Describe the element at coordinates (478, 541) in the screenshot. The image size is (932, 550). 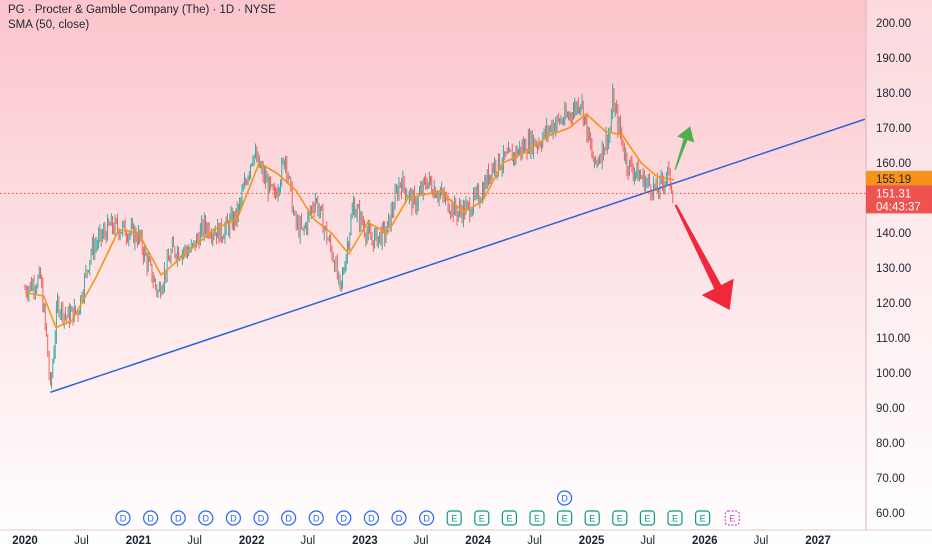
I see `time-tick-label: 2024` at that location.